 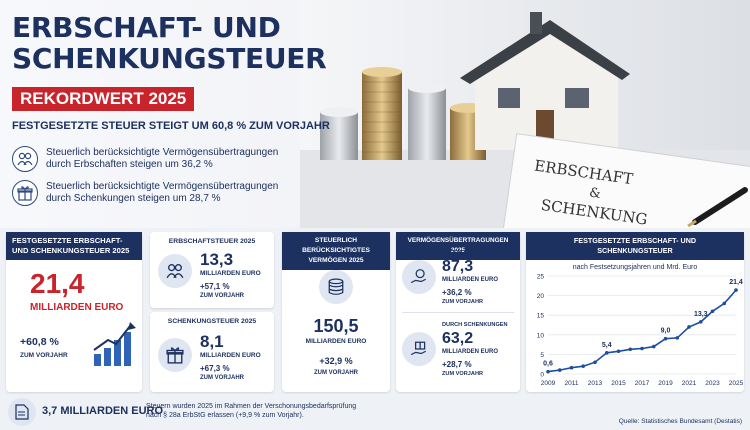 I want to click on document-icon, so click(x=22, y=412).